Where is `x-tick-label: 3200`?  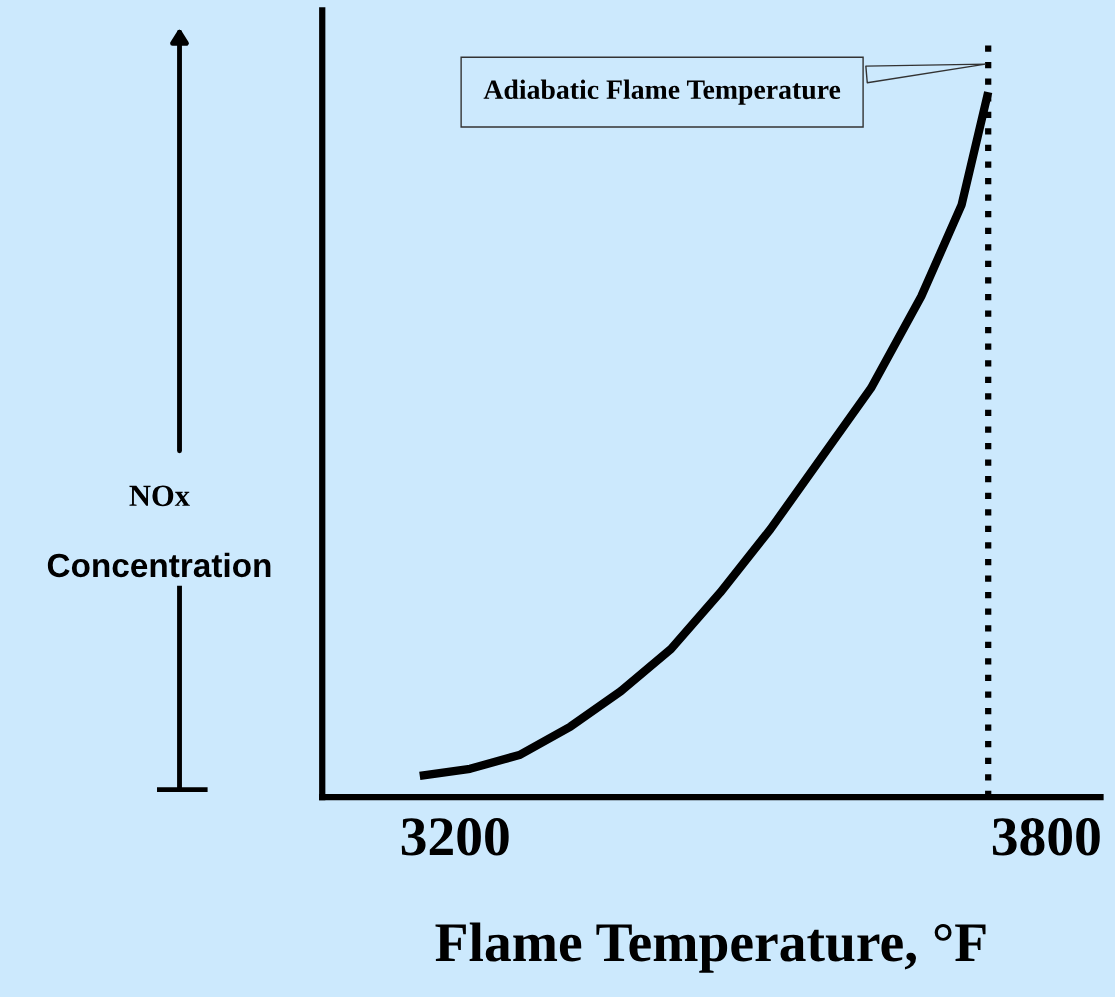
x-tick-label: 3200 is located at coordinates (455, 837).